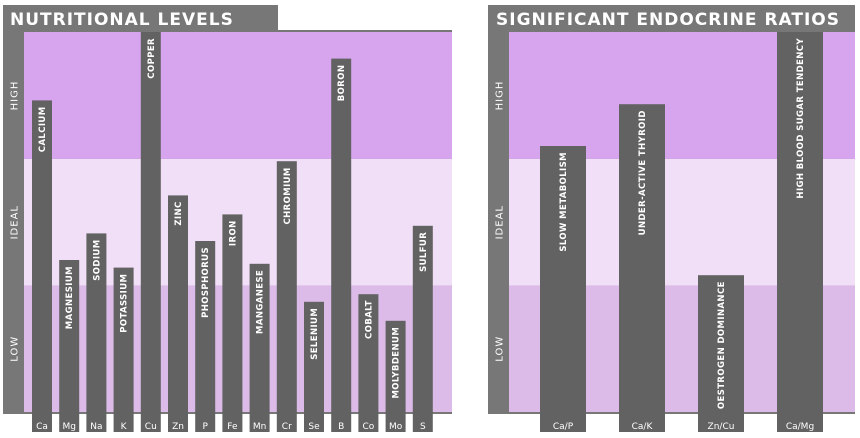 The image size is (860, 438). What do you see at coordinates (178, 304) in the screenshot?
I see `bar-zn` at bounding box center [178, 304].